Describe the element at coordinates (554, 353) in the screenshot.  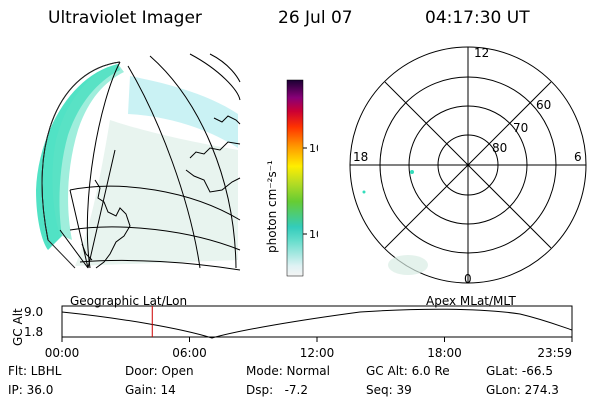
I see `timeline-xtick-label: 23:59` at that location.